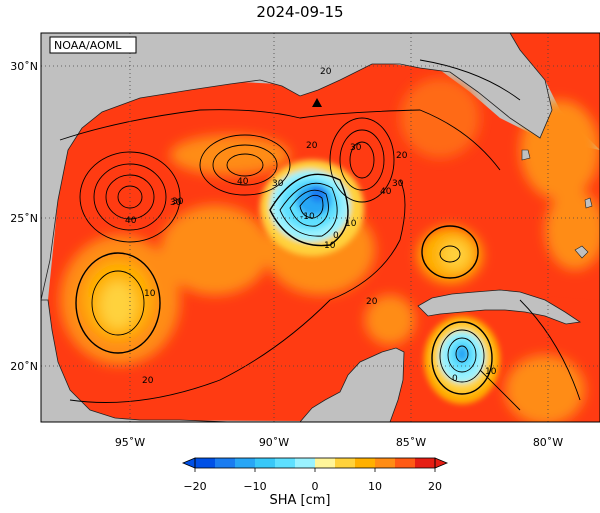 The image size is (600, 513). What do you see at coordinates (254, 486) in the screenshot?
I see `colorbar-tick-label: −10` at bounding box center [254, 486].